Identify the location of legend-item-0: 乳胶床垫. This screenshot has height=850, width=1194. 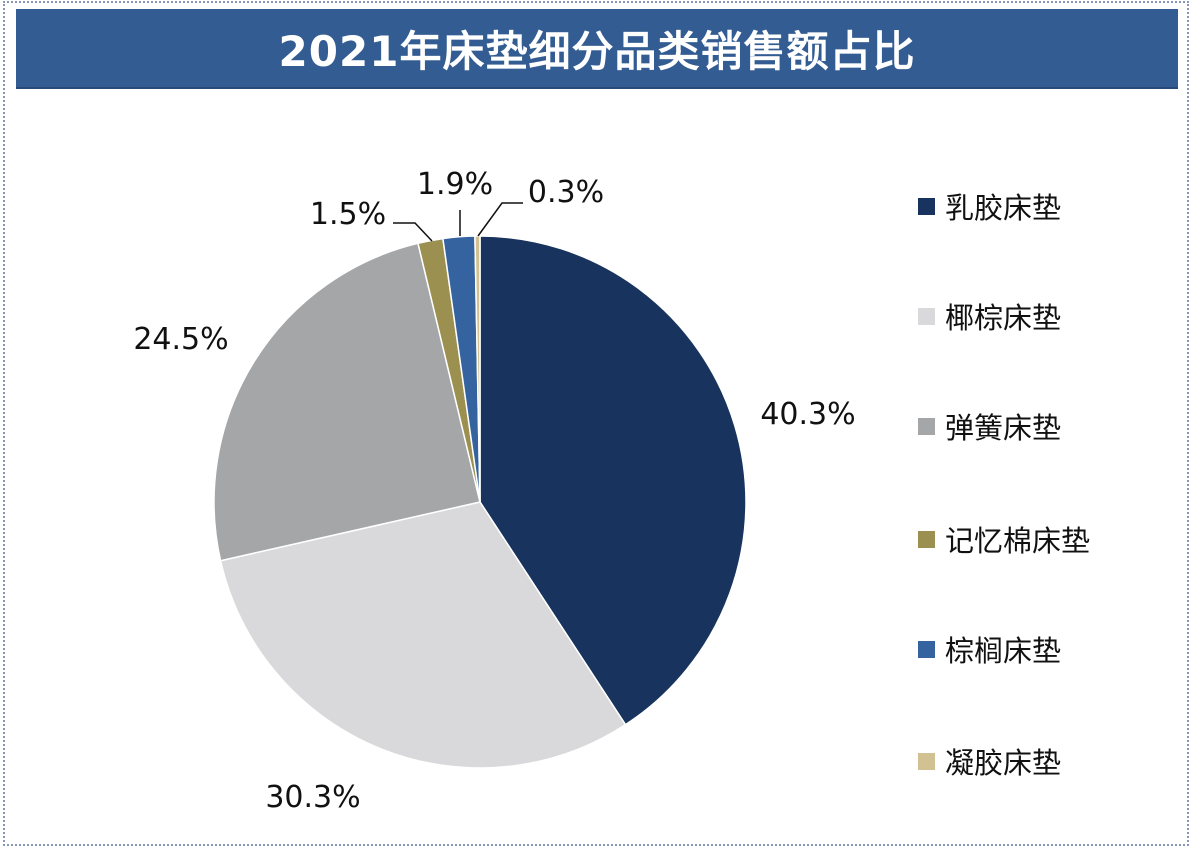
(989, 206).